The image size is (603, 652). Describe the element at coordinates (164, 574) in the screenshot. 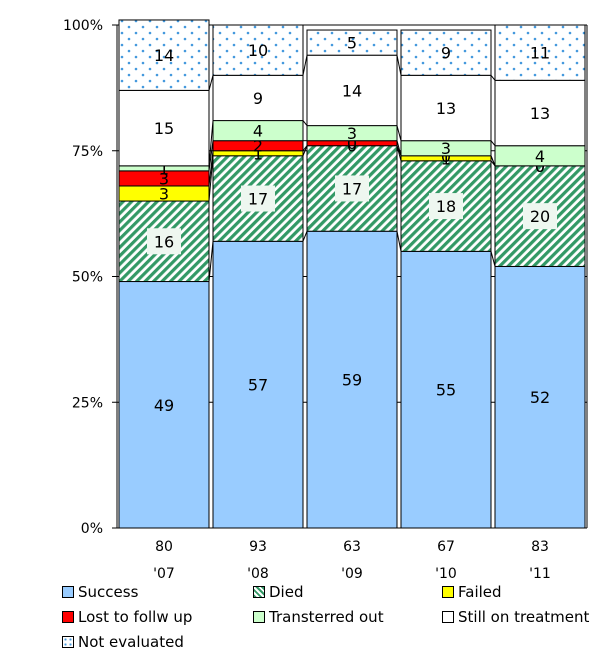

I see `x-tick-label: '07` at that location.